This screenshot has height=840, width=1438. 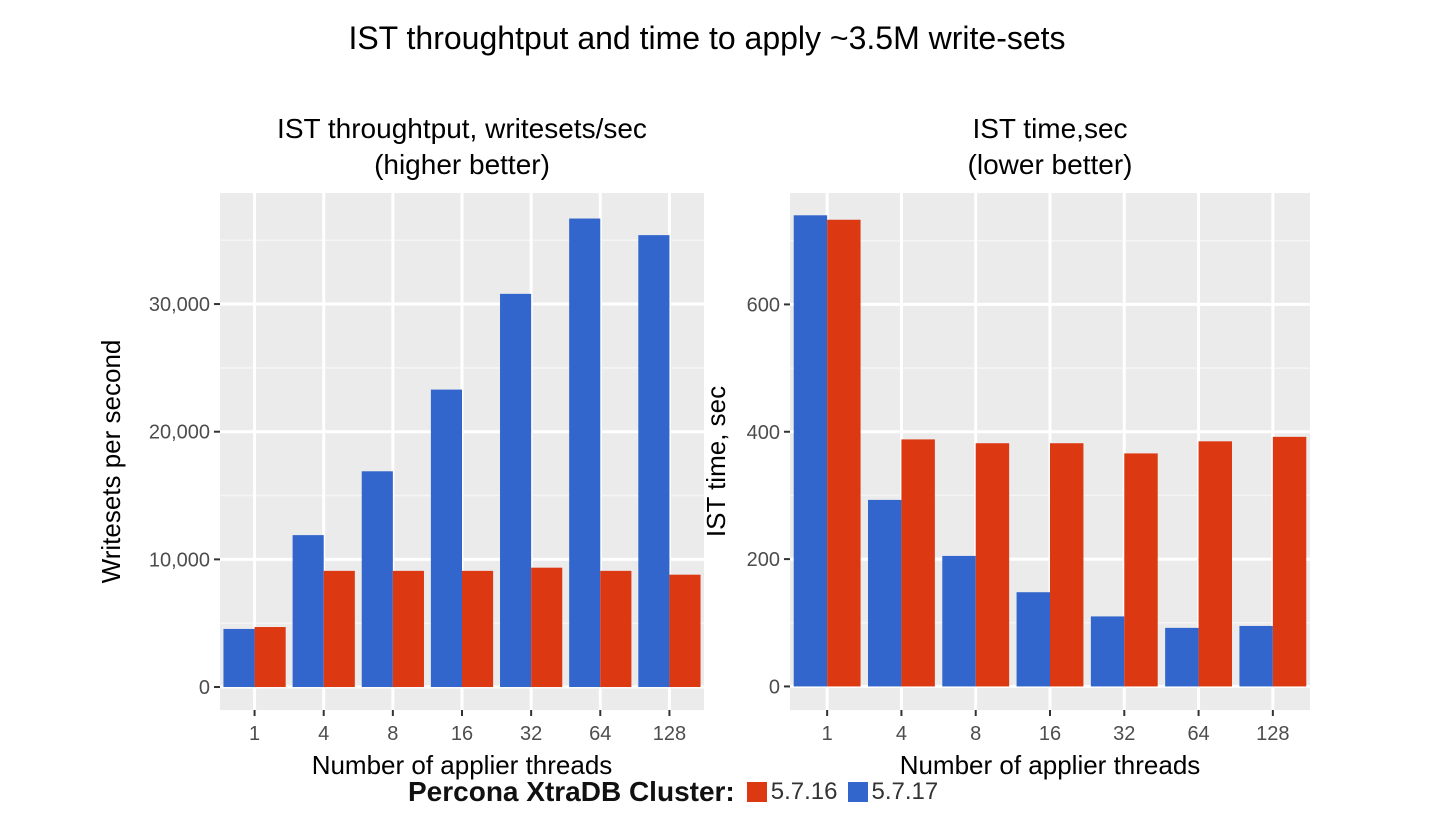 I want to click on panel-title: IST throughtput, writesets/sec, so click(x=462, y=128).